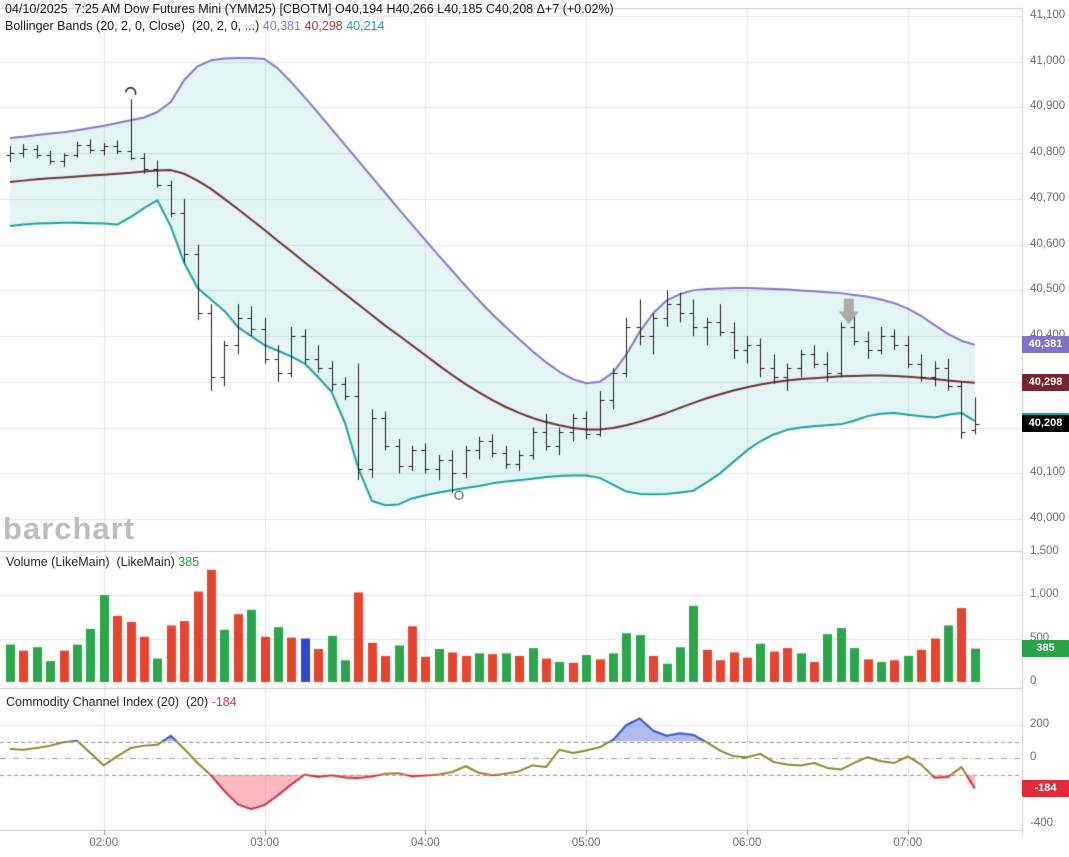 The image size is (1069, 857). Describe the element at coordinates (434, 9) in the screenshot. I see `chart-ohlc-readout: O40,194 H40,266 L40,185 C40,208` at that location.